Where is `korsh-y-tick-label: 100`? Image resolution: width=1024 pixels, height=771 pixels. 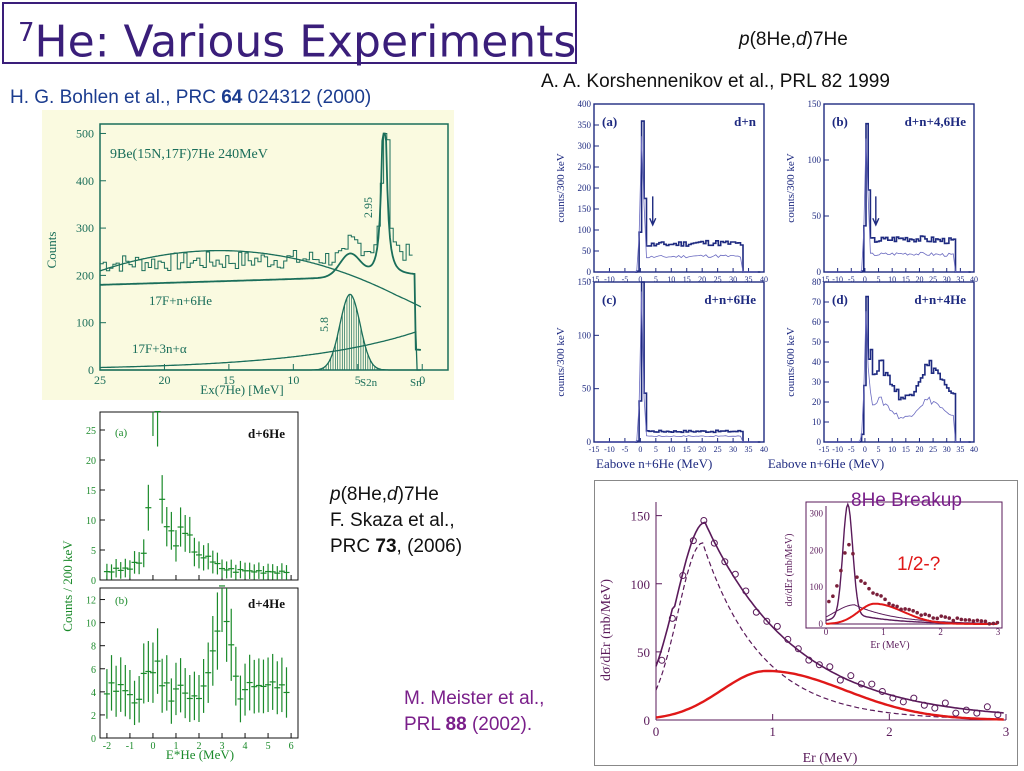 korsh-y-tick-label: 100 is located at coordinates (585, 230).